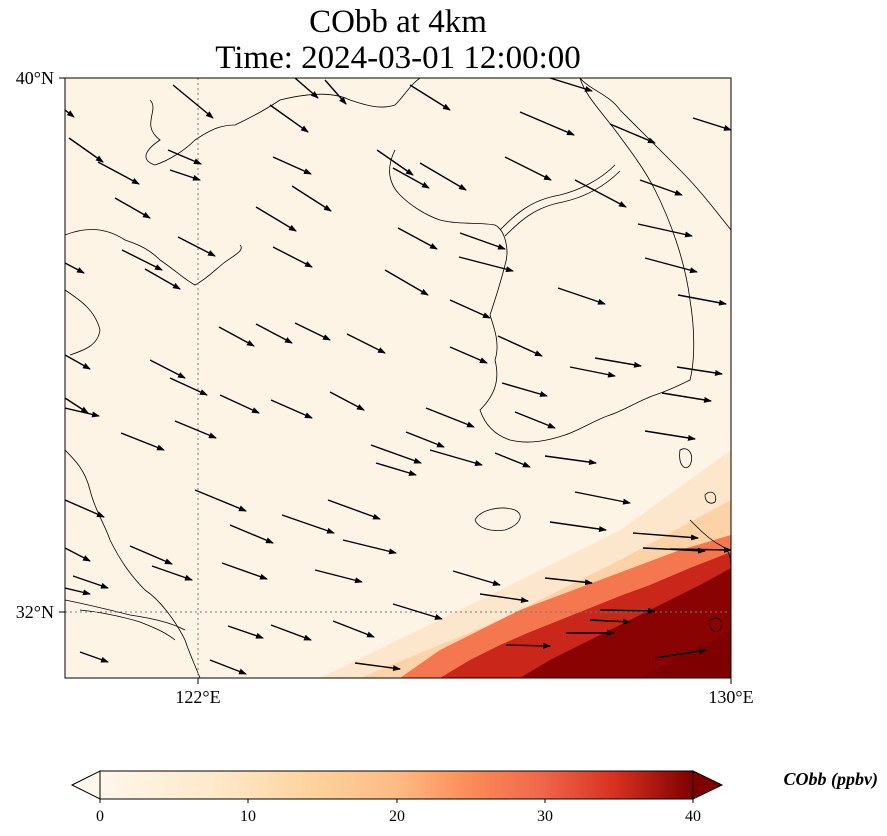  I want to click on colorbar-extend-low, so click(85, 785).